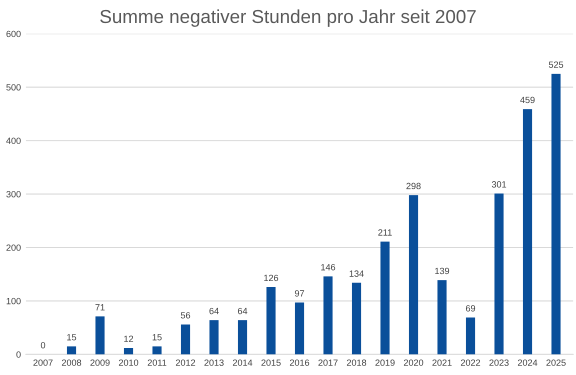 The height and width of the screenshot is (375, 576). Describe the element at coordinates (357, 273) in the screenshot. I see `data-label: 134` at that location.